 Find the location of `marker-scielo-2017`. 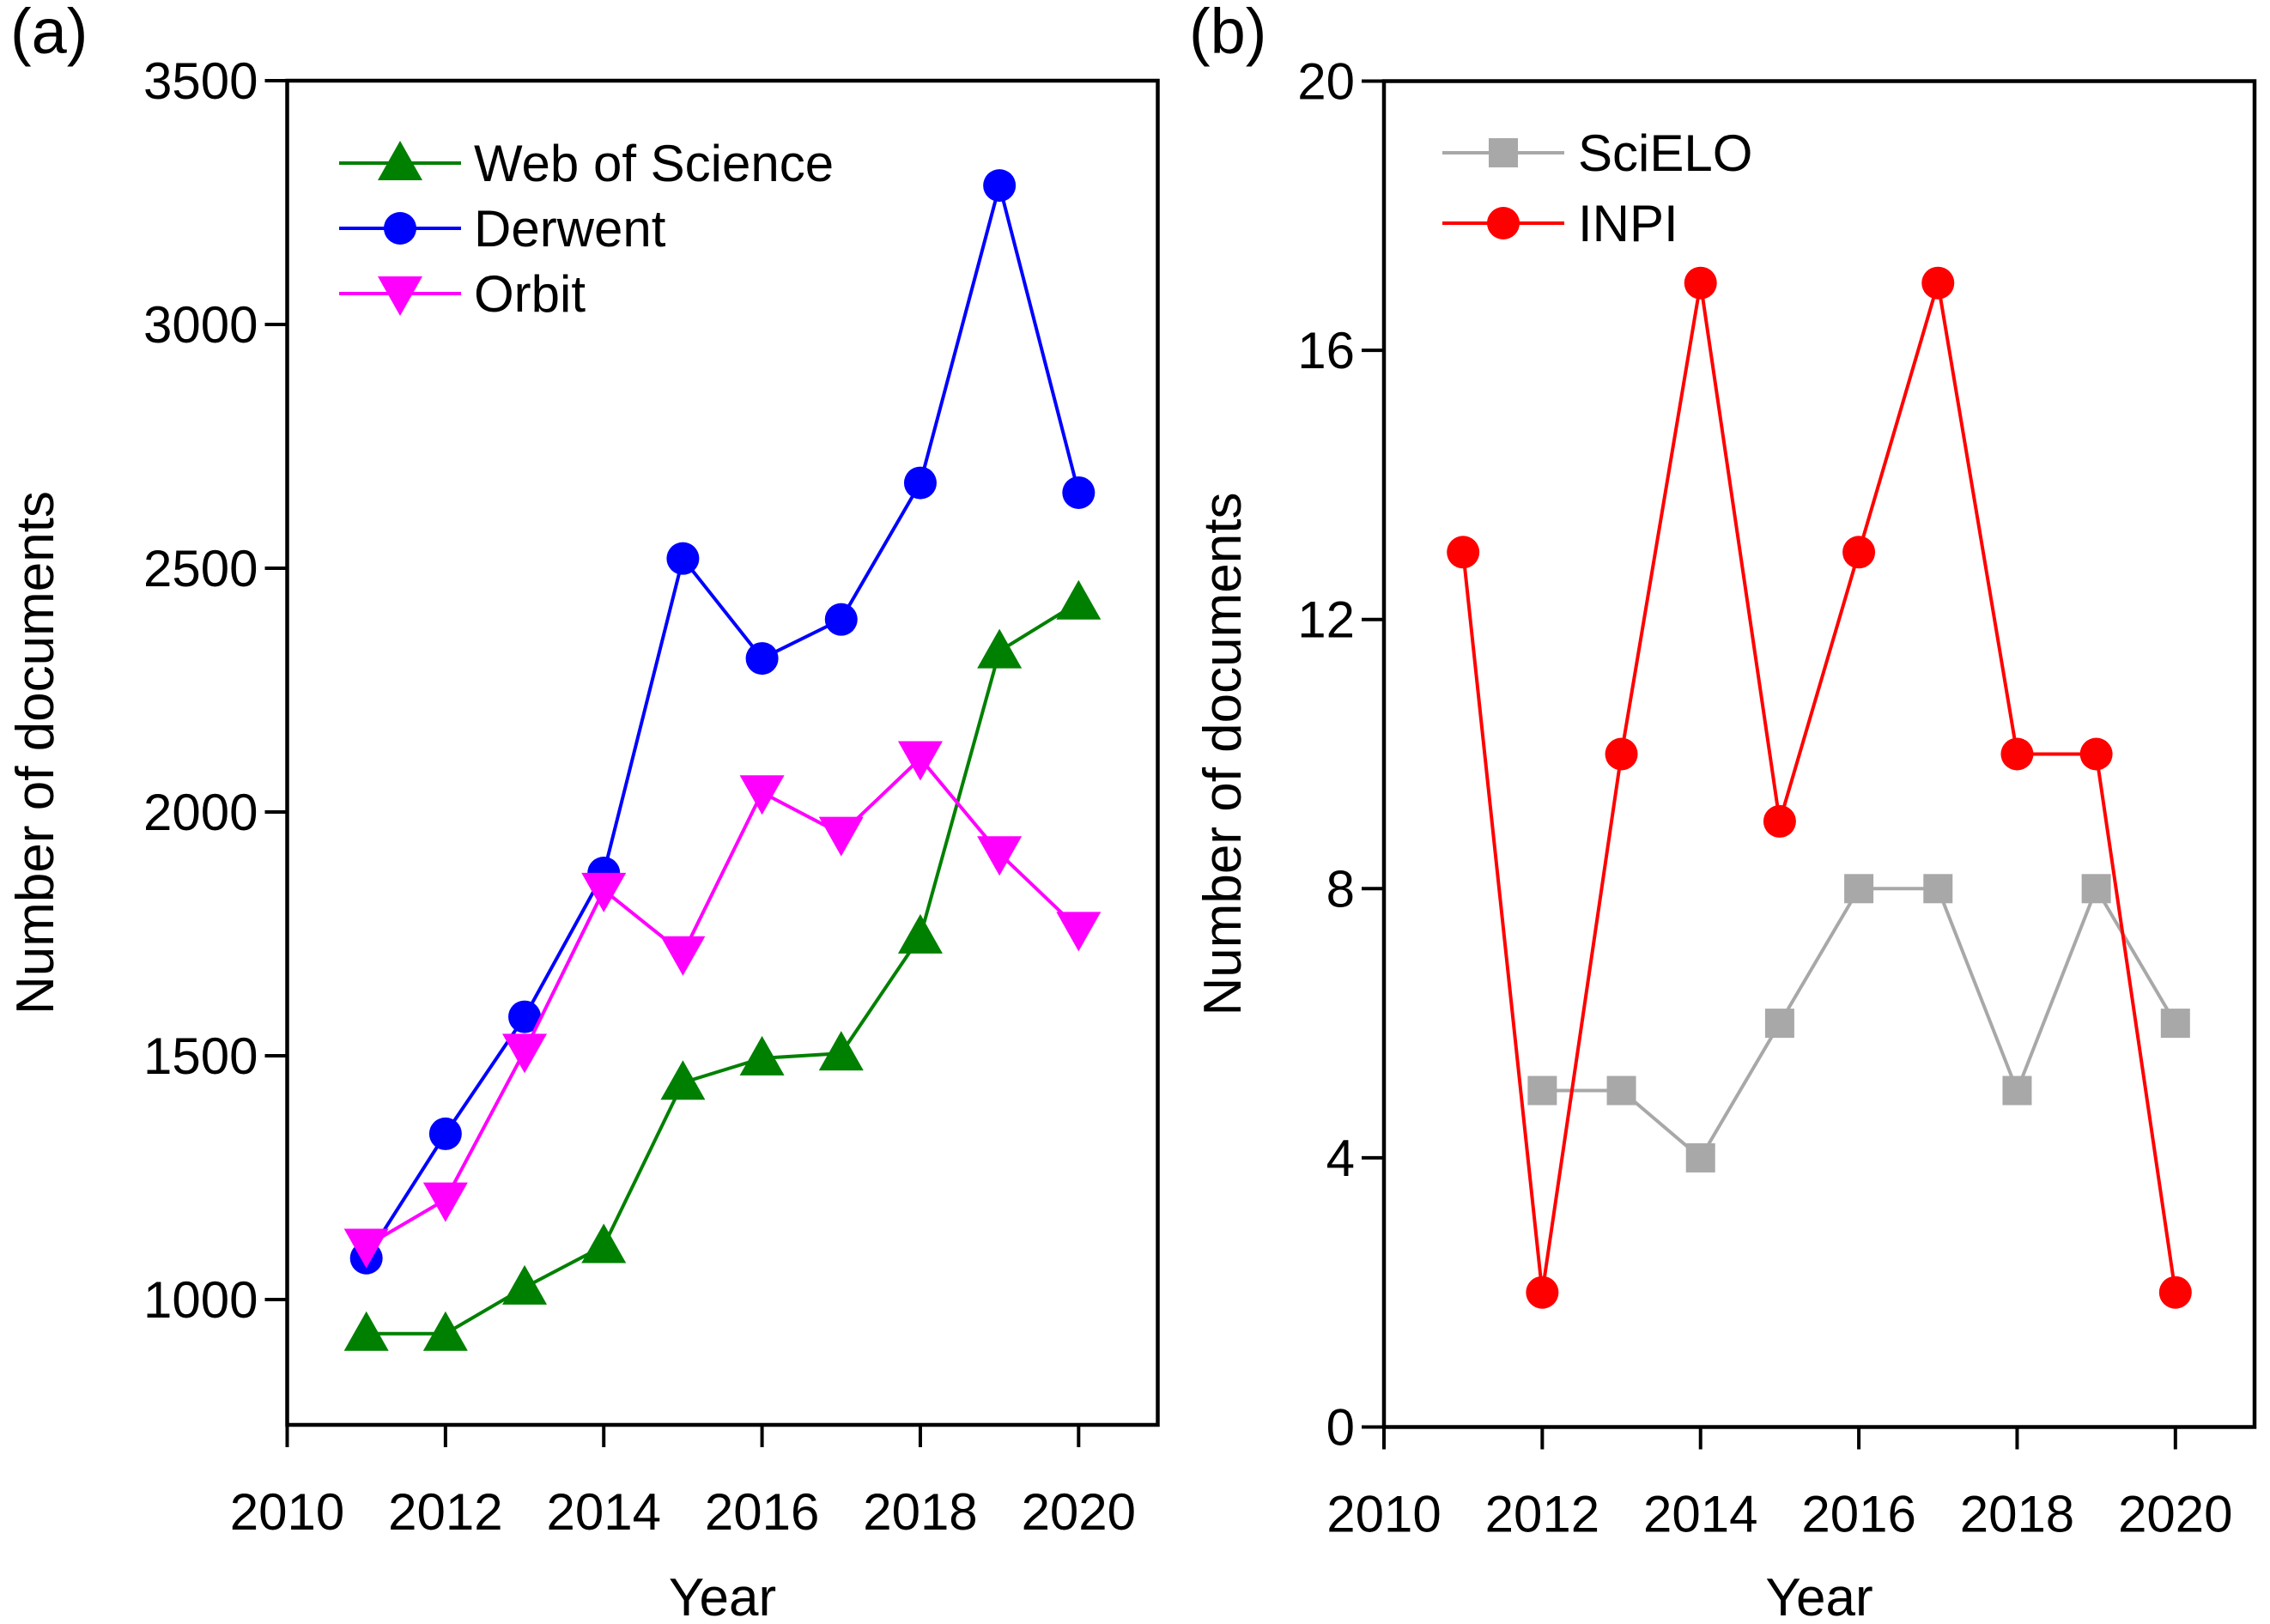

marker-scielo-2017 is located at coordinates (1938, 889).